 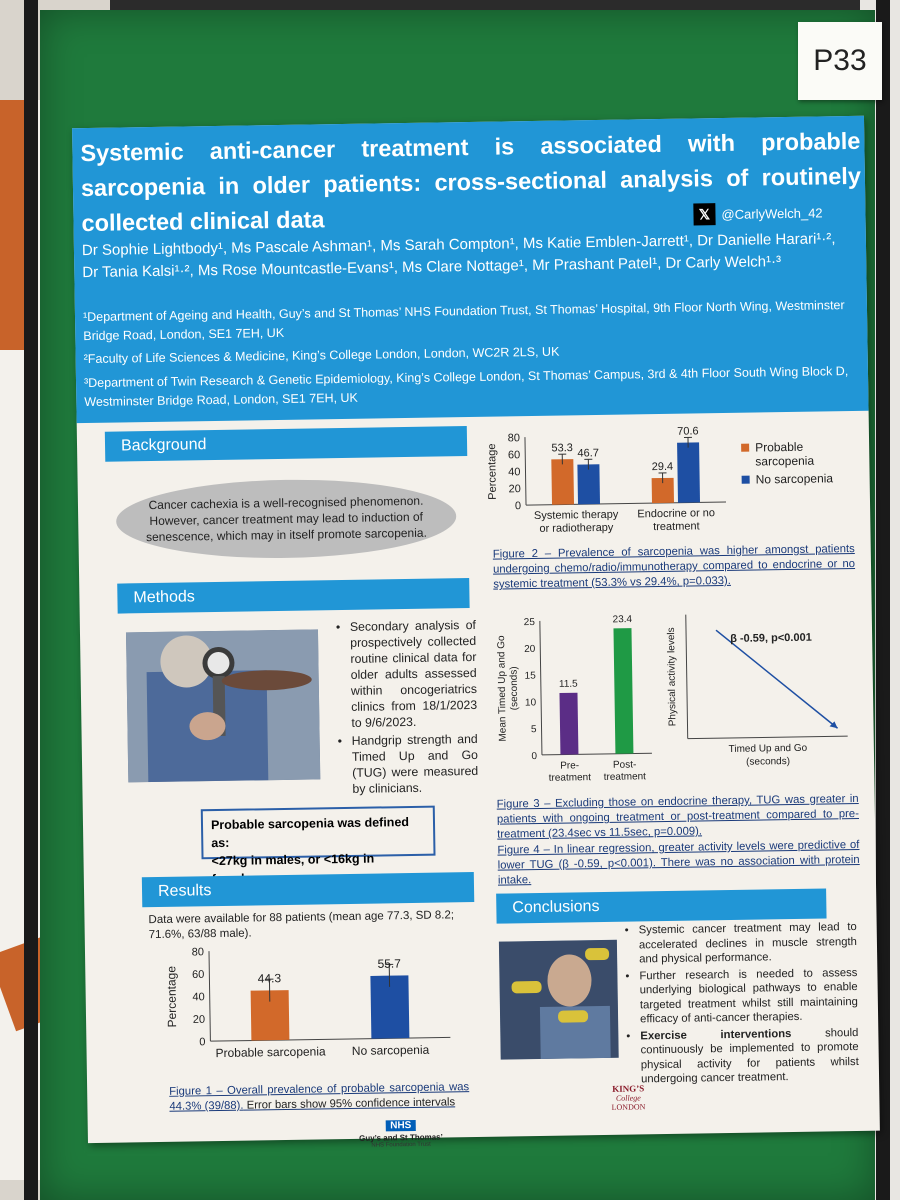 I want to click on fig3-y-axis-label-2: (seconds), so click(x=515, y=688).